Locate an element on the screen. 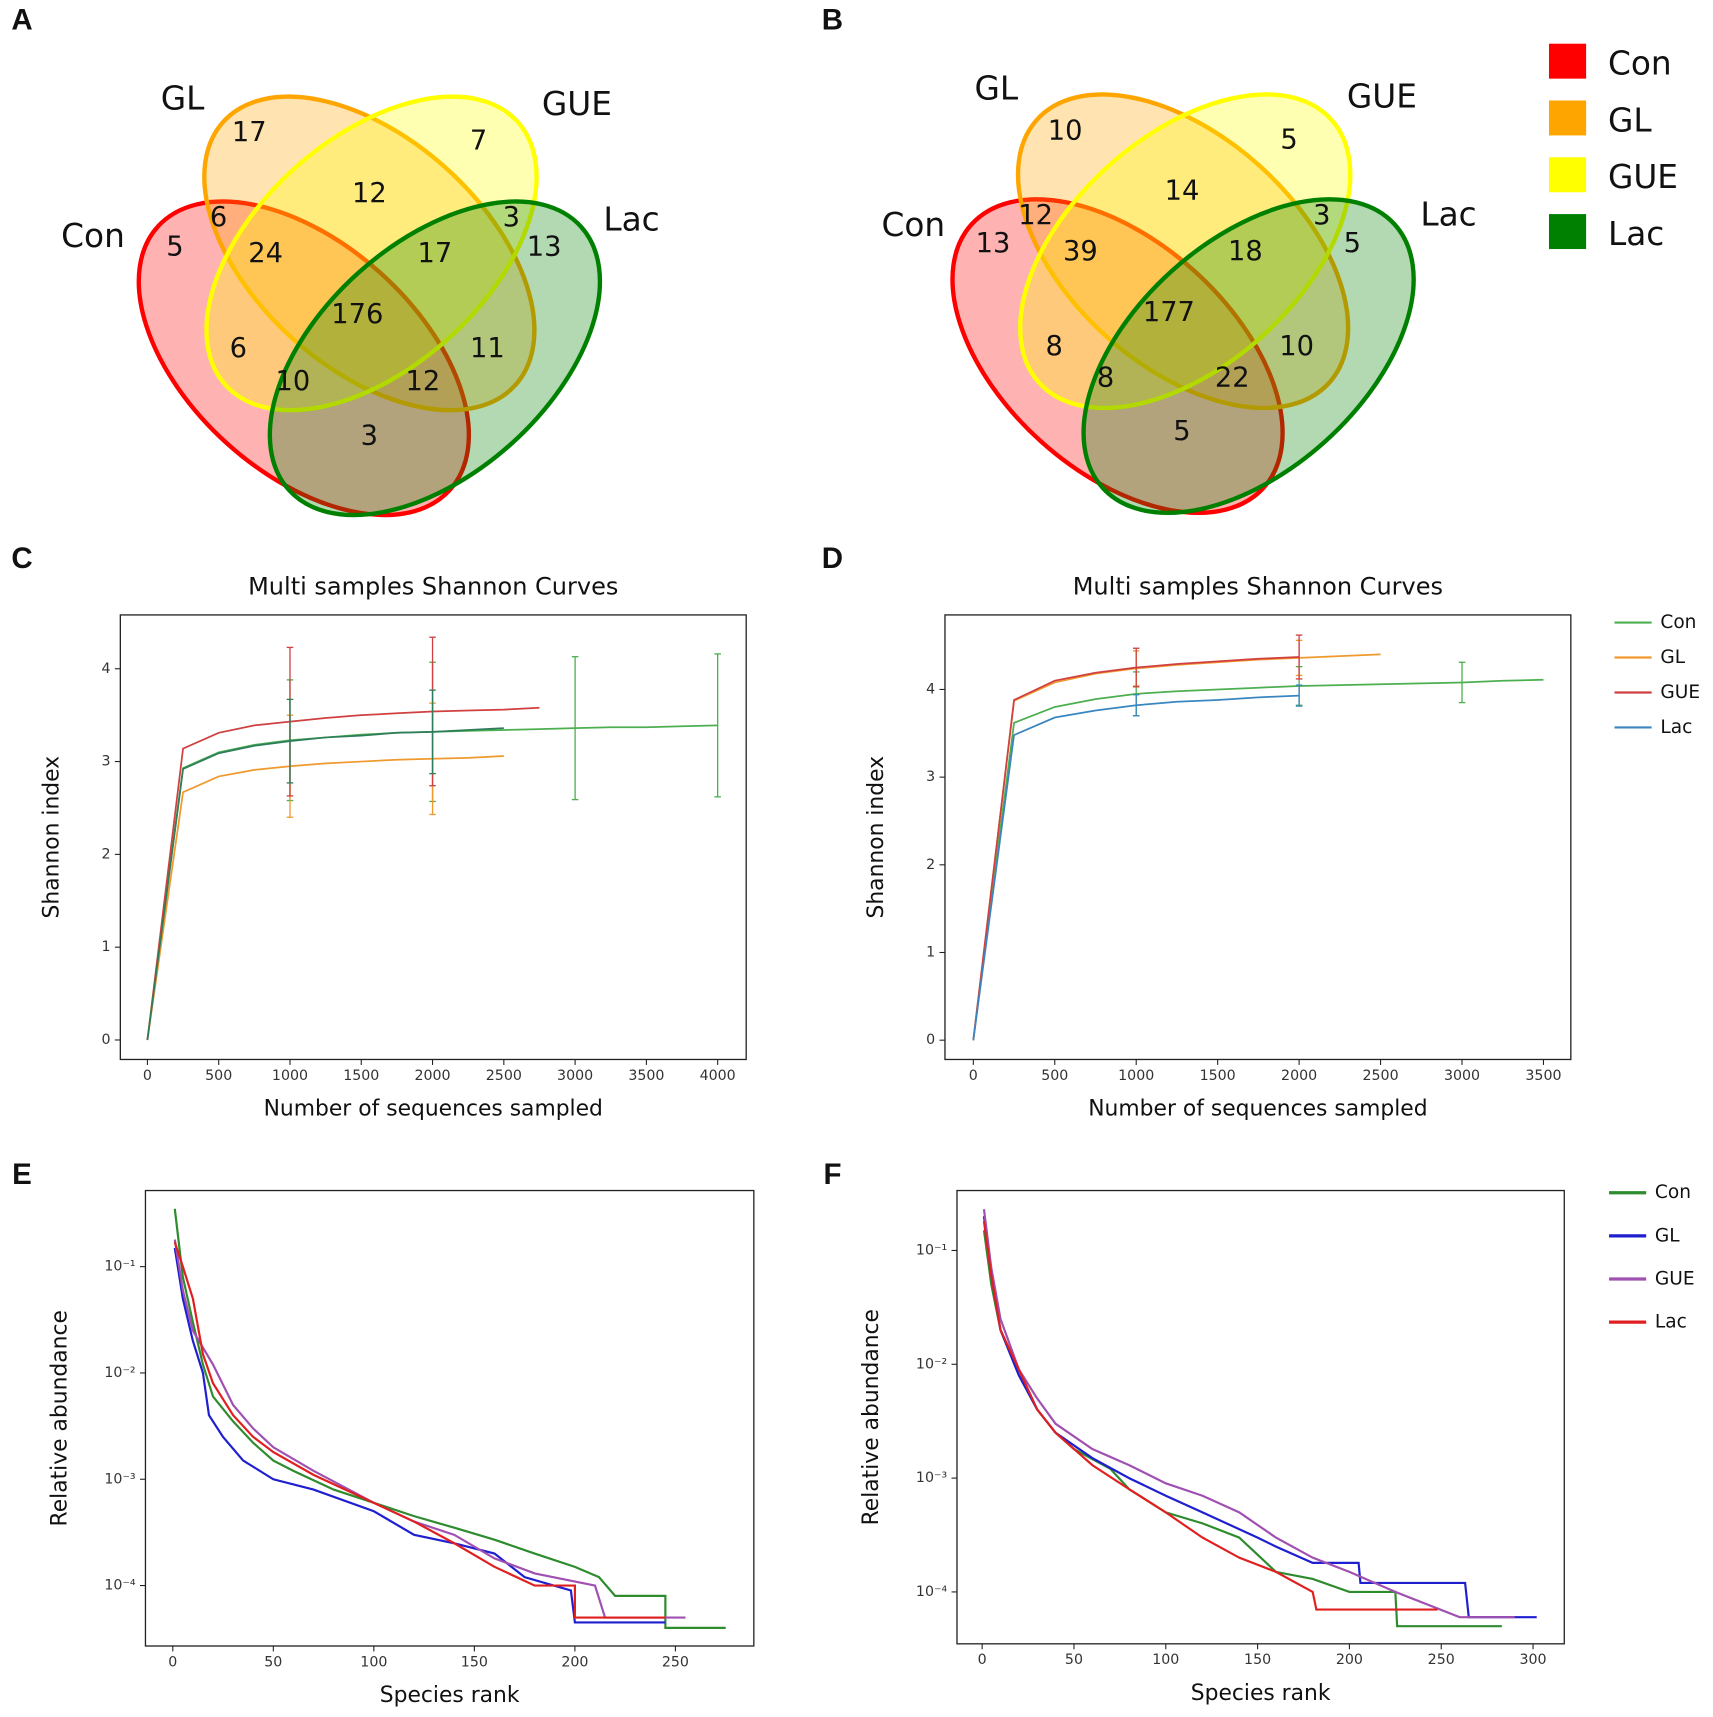 The width and height of the screenshot is (1713, 1717). venn-set-label: GL is located at coordinates (996, 89).